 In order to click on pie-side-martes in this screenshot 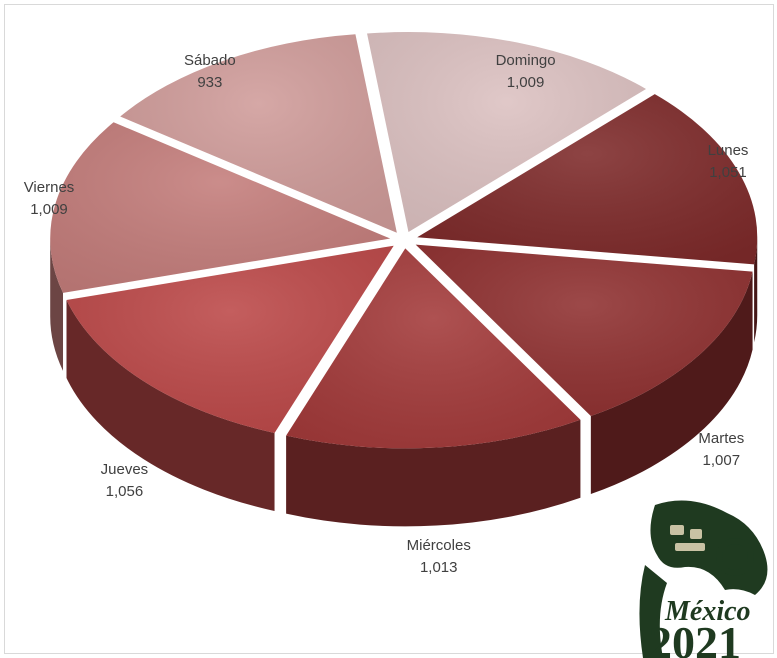, I will do `click(671, 383)`.